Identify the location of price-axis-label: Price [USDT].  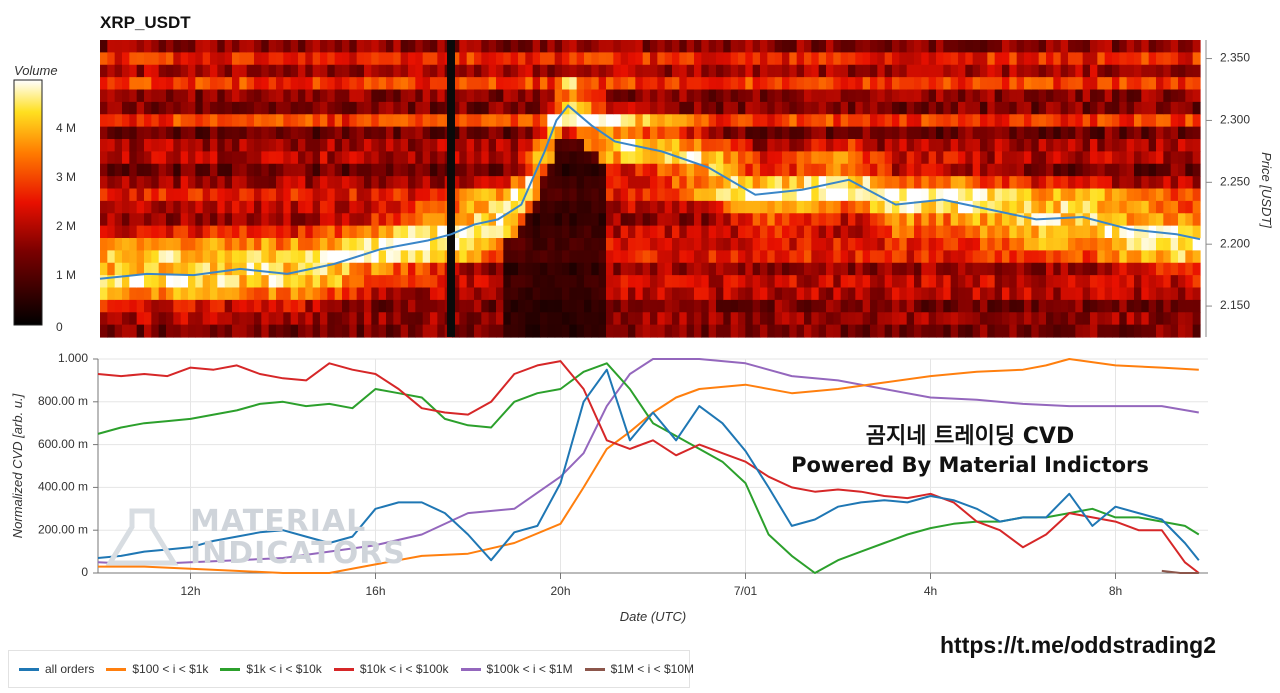
(1266, 190).